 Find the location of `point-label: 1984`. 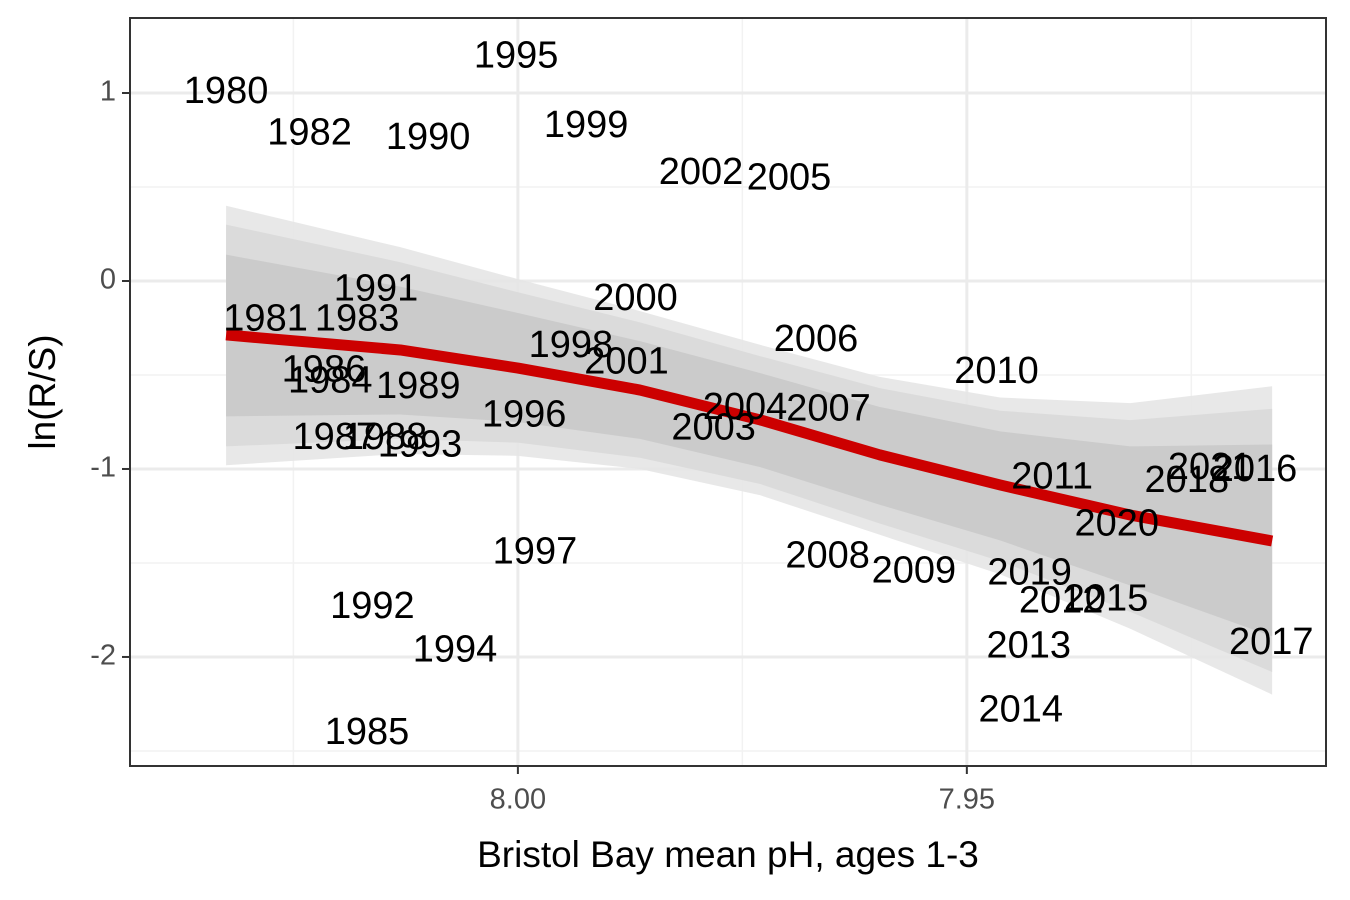

point-label: 1984 is located at coordinates (330, 381).